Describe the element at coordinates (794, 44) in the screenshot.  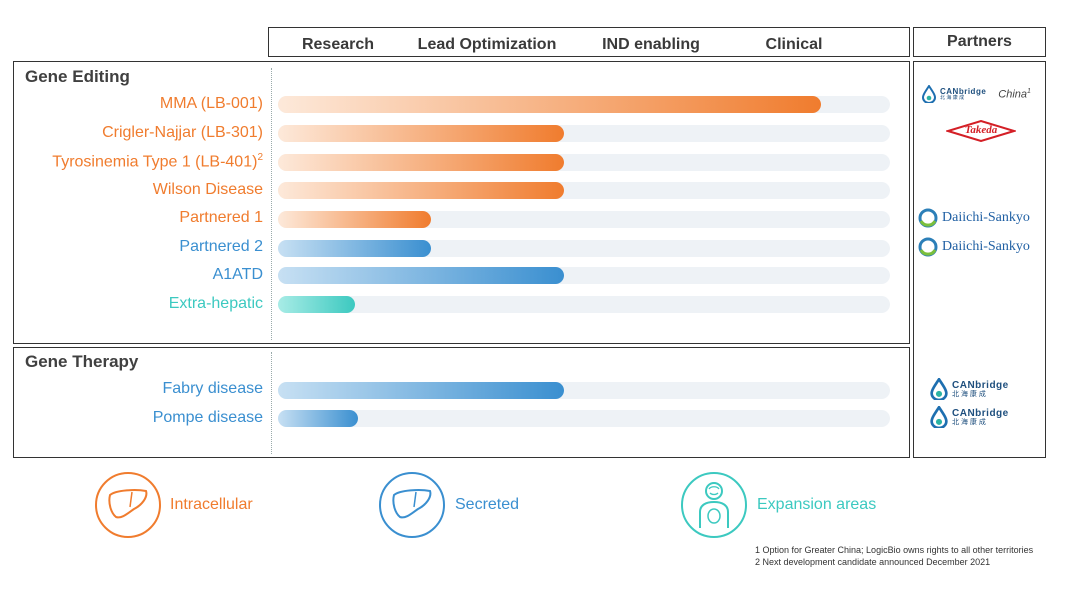
I see `stage-header-clinical: Clinical` at that location.